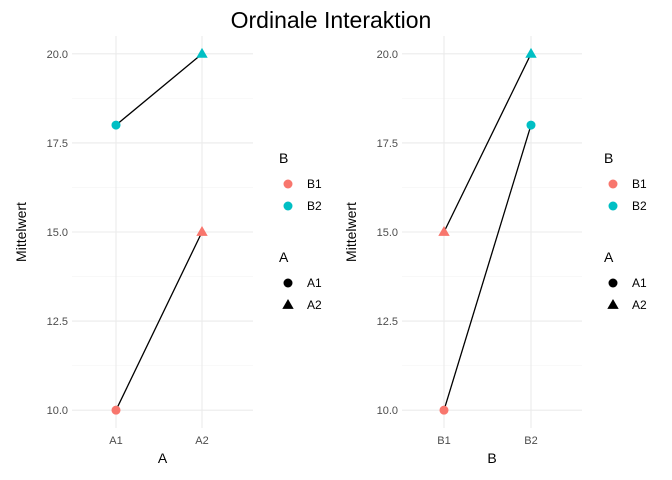 This screenshot has height=480, width=672. What do you see at coordinates (163, 458) in the screenshot?
I see `x-axis-title: A` at bounding box center [163, 458].